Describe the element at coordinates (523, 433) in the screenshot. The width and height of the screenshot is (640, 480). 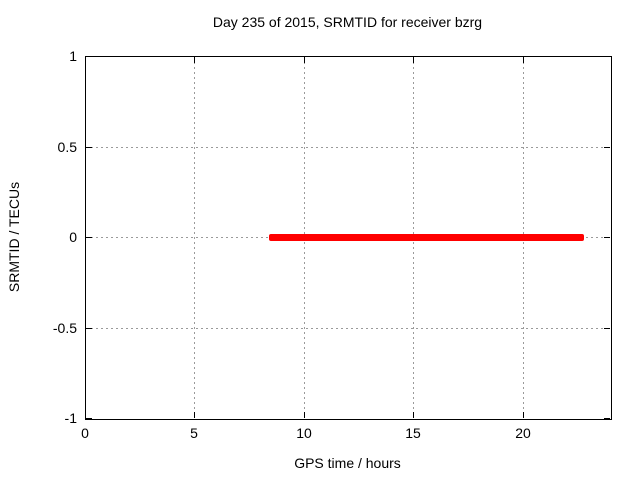
I see `x-tick-label: 20` at that location.